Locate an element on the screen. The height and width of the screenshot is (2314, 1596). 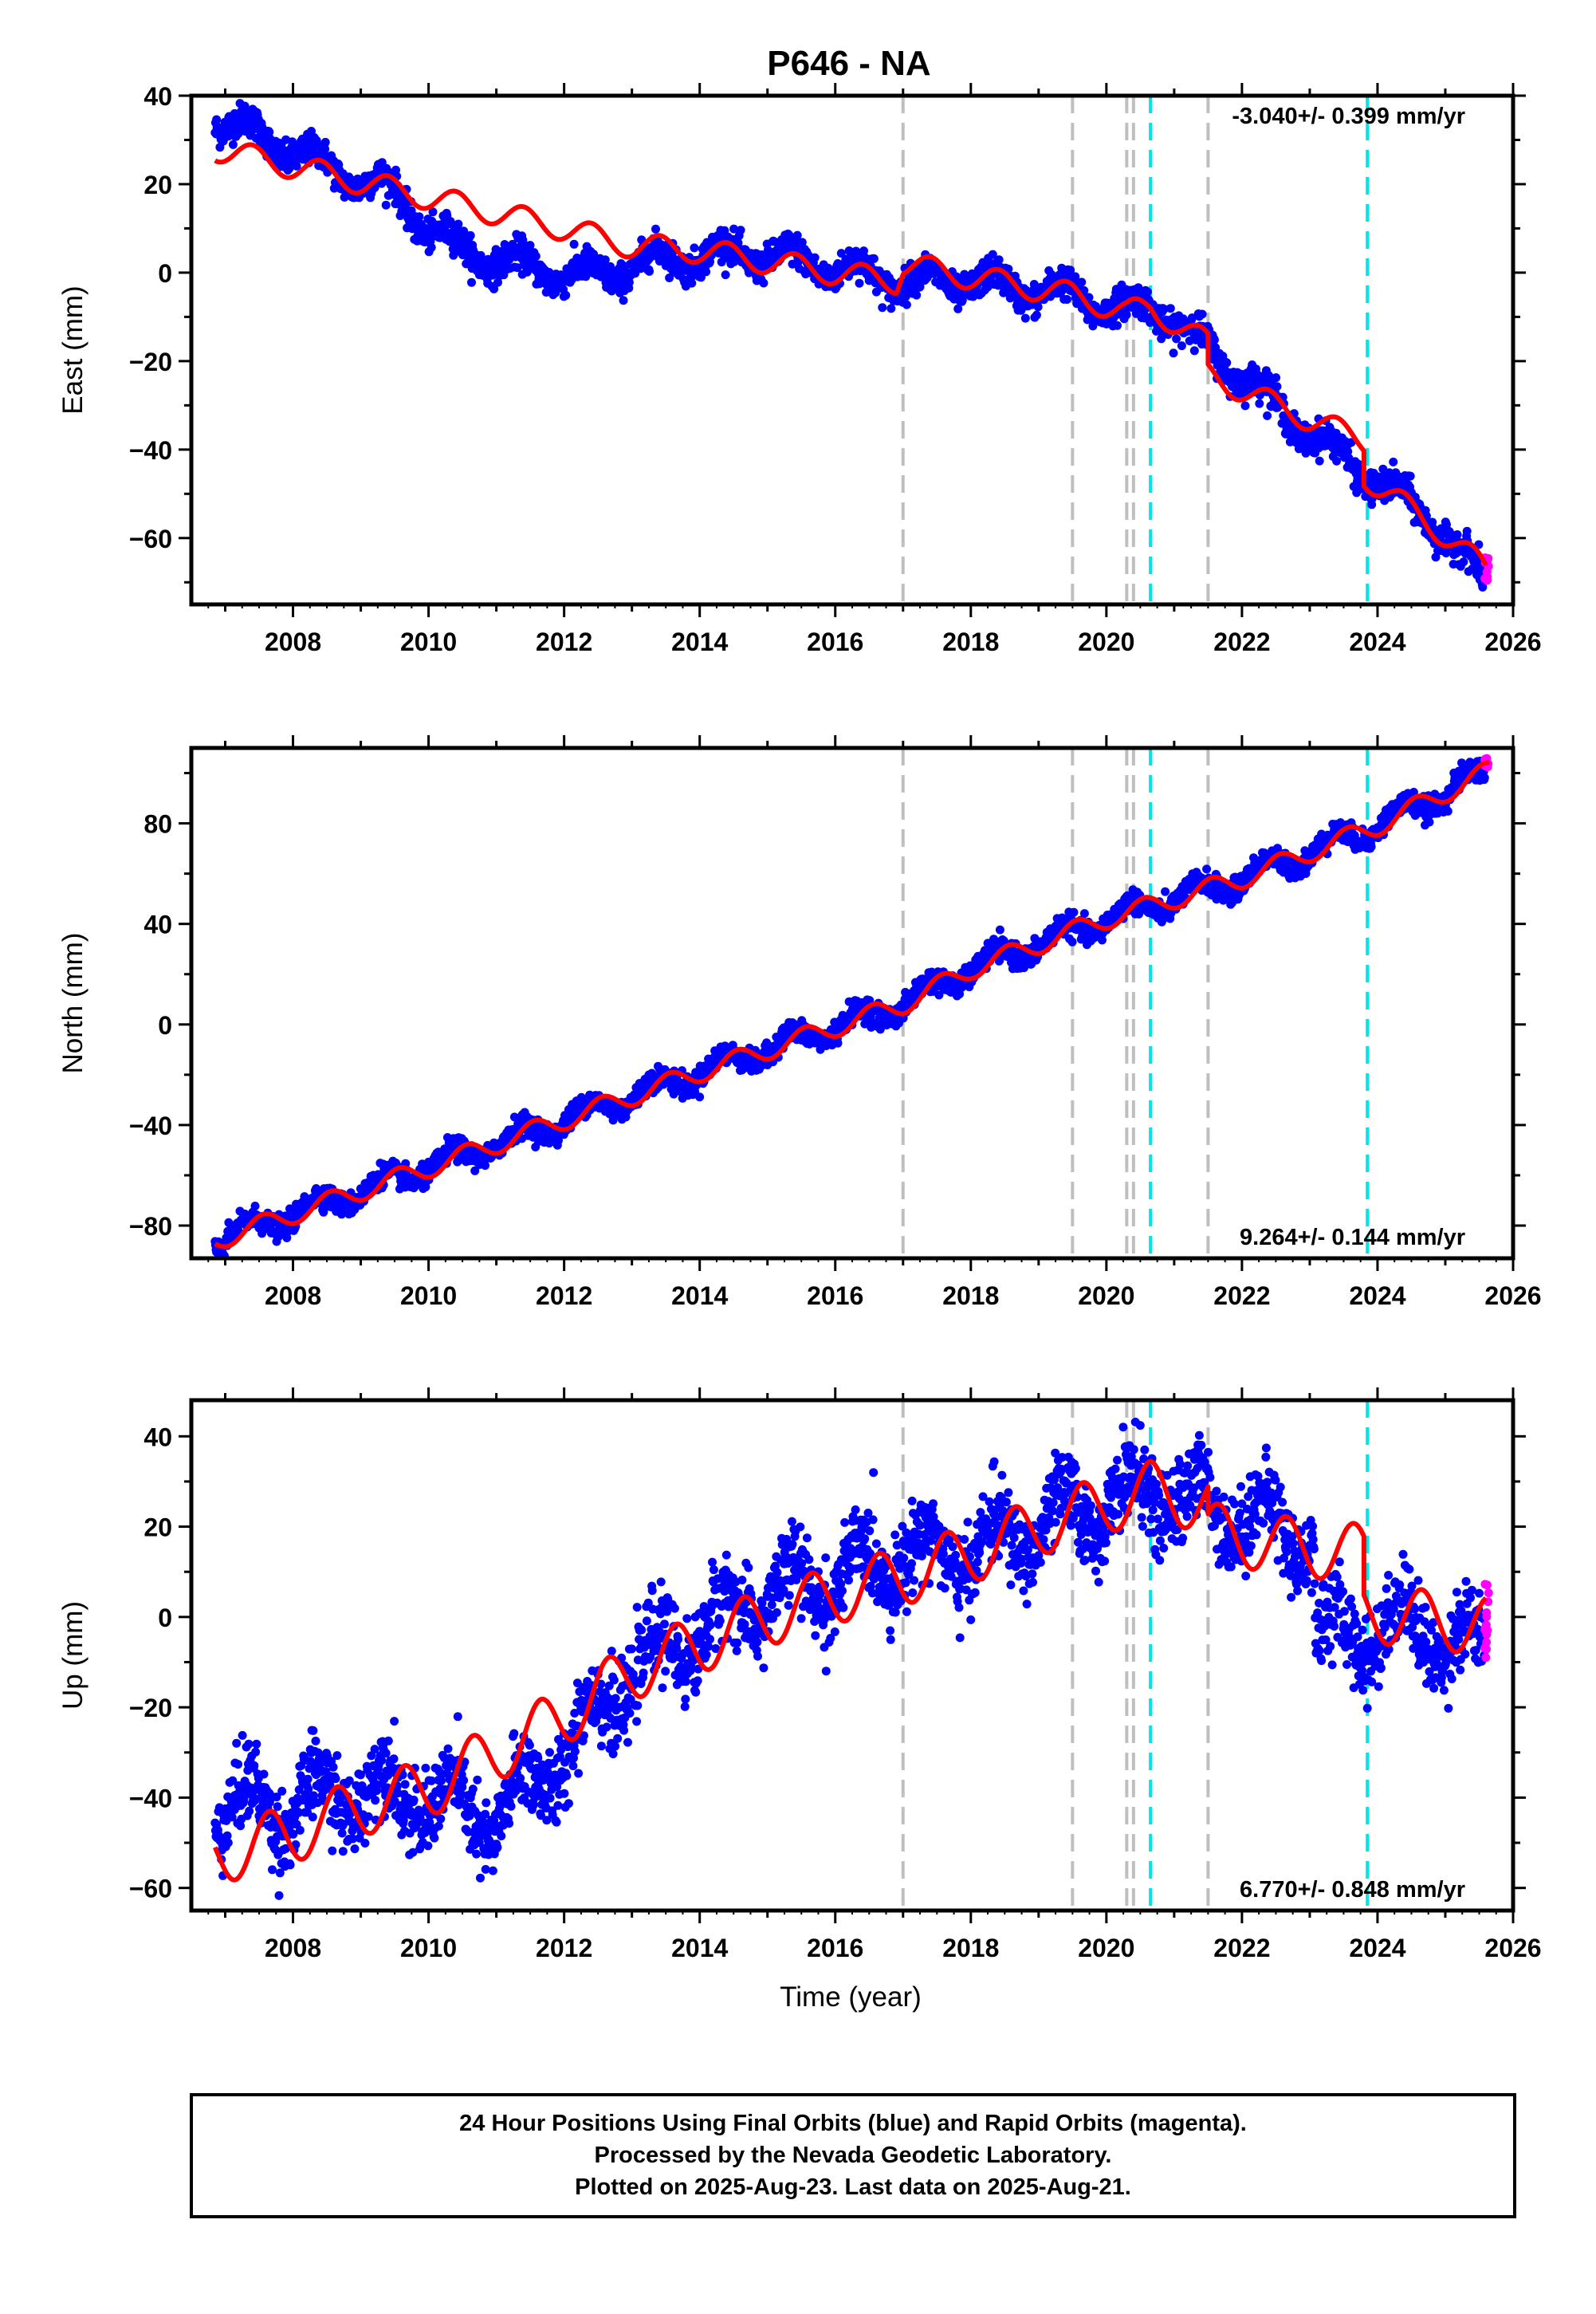
x-tick-label: 2018 is located at coordinates (970, 642).